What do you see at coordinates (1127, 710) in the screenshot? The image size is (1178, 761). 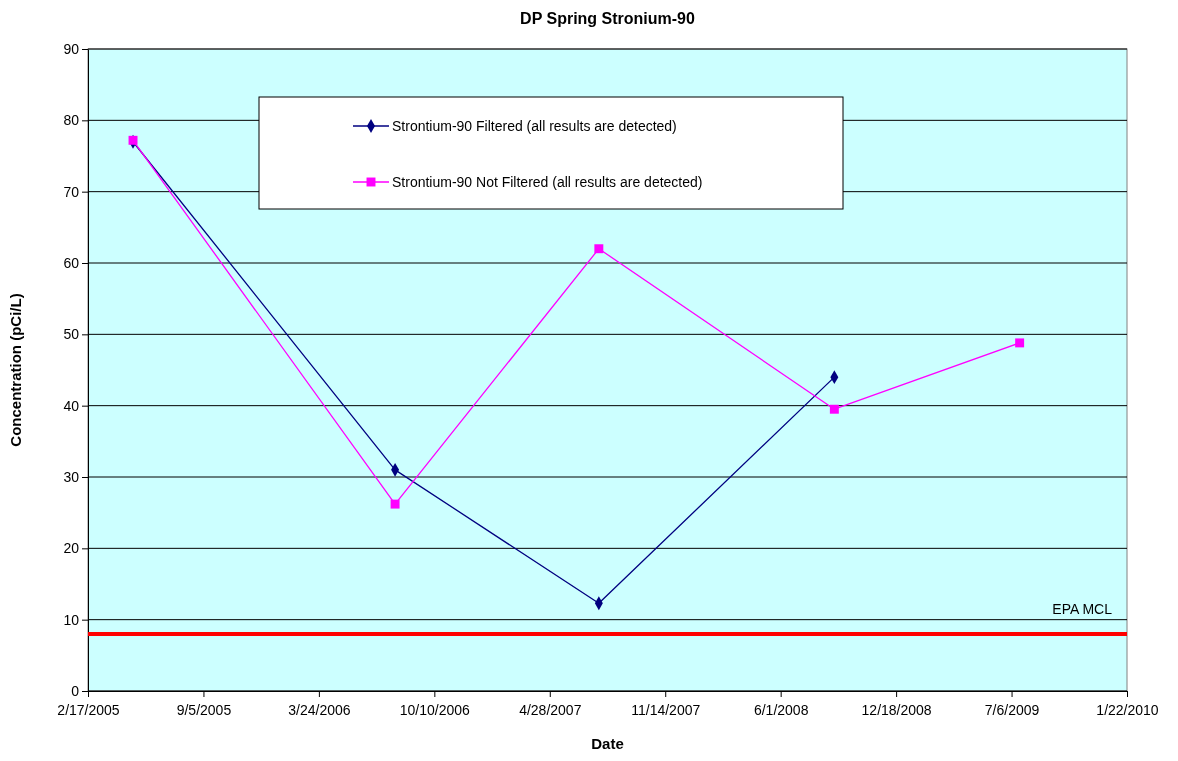 I see `x-tick-label: 1/22/2010` at bounding box center [1127, 710].